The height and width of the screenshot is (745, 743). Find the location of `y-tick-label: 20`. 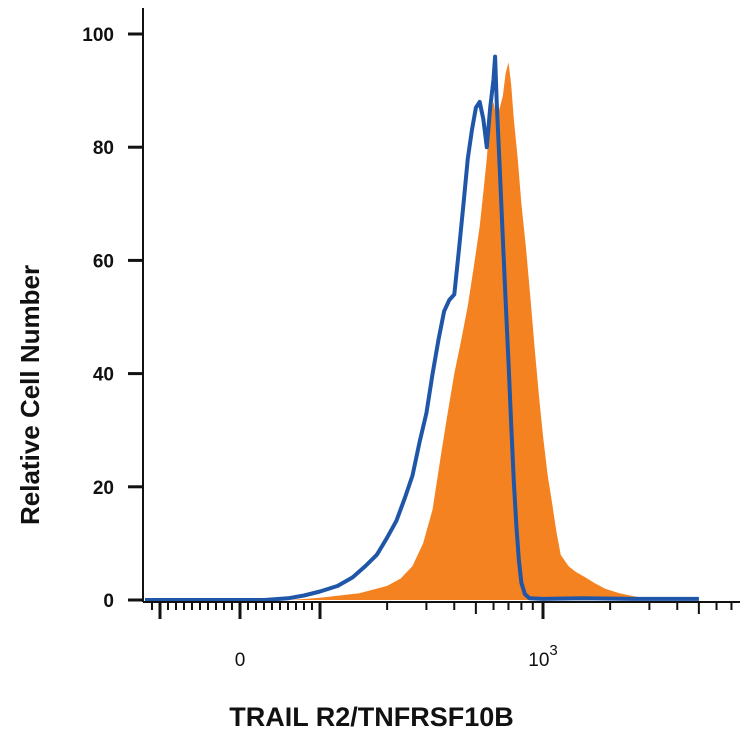

y-tick-label: 20 is located at coordinates (103, 488).